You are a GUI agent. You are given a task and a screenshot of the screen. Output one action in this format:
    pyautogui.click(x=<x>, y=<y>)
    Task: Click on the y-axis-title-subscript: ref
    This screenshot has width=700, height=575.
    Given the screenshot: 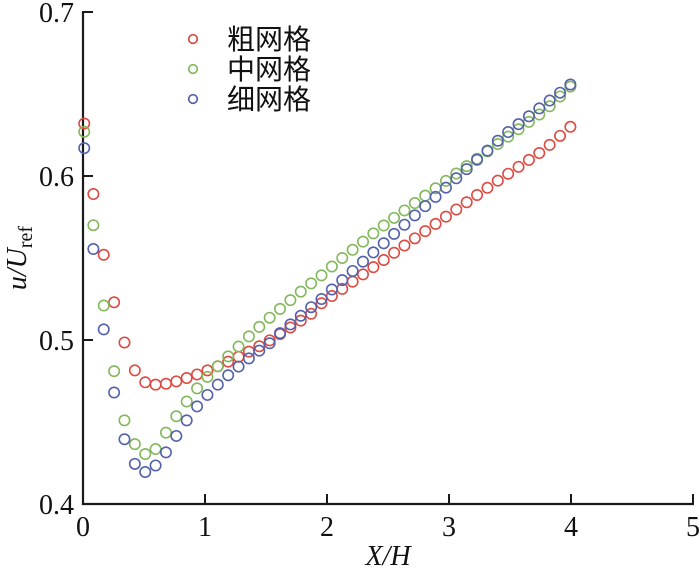 What is the action you would take?
    pyautogui.click(x=26, y=237)
    